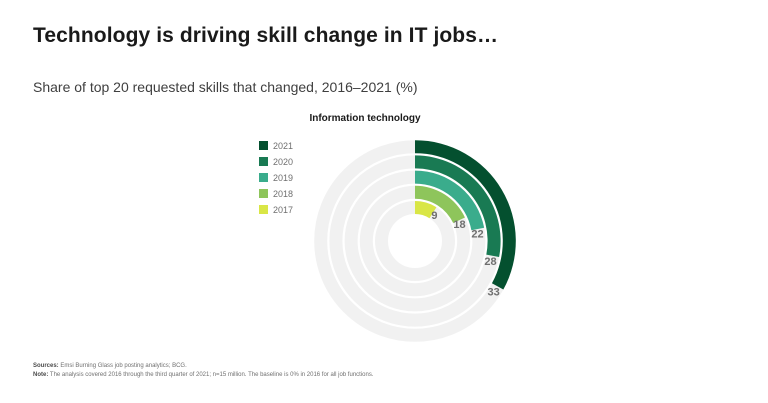 The width and height of the screenshot is (768, 403). Describe the element at coordinates (434, 216) in the screenshot. I see `value-label-2017: 9` at that location.